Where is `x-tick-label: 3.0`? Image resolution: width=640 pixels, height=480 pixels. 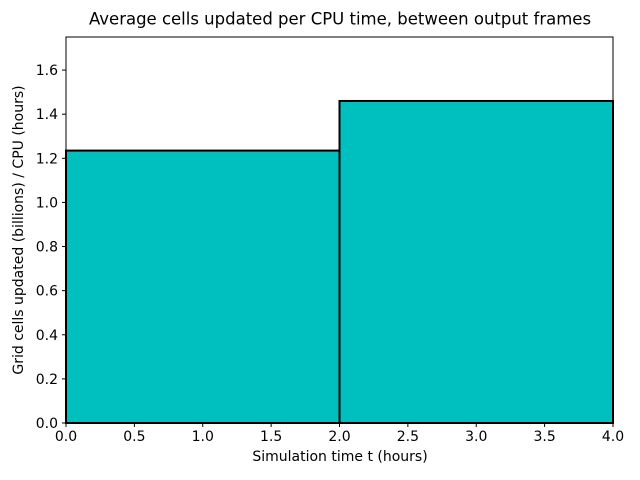 x-tick-label: 3.0 is located at coordinates (476, 437).